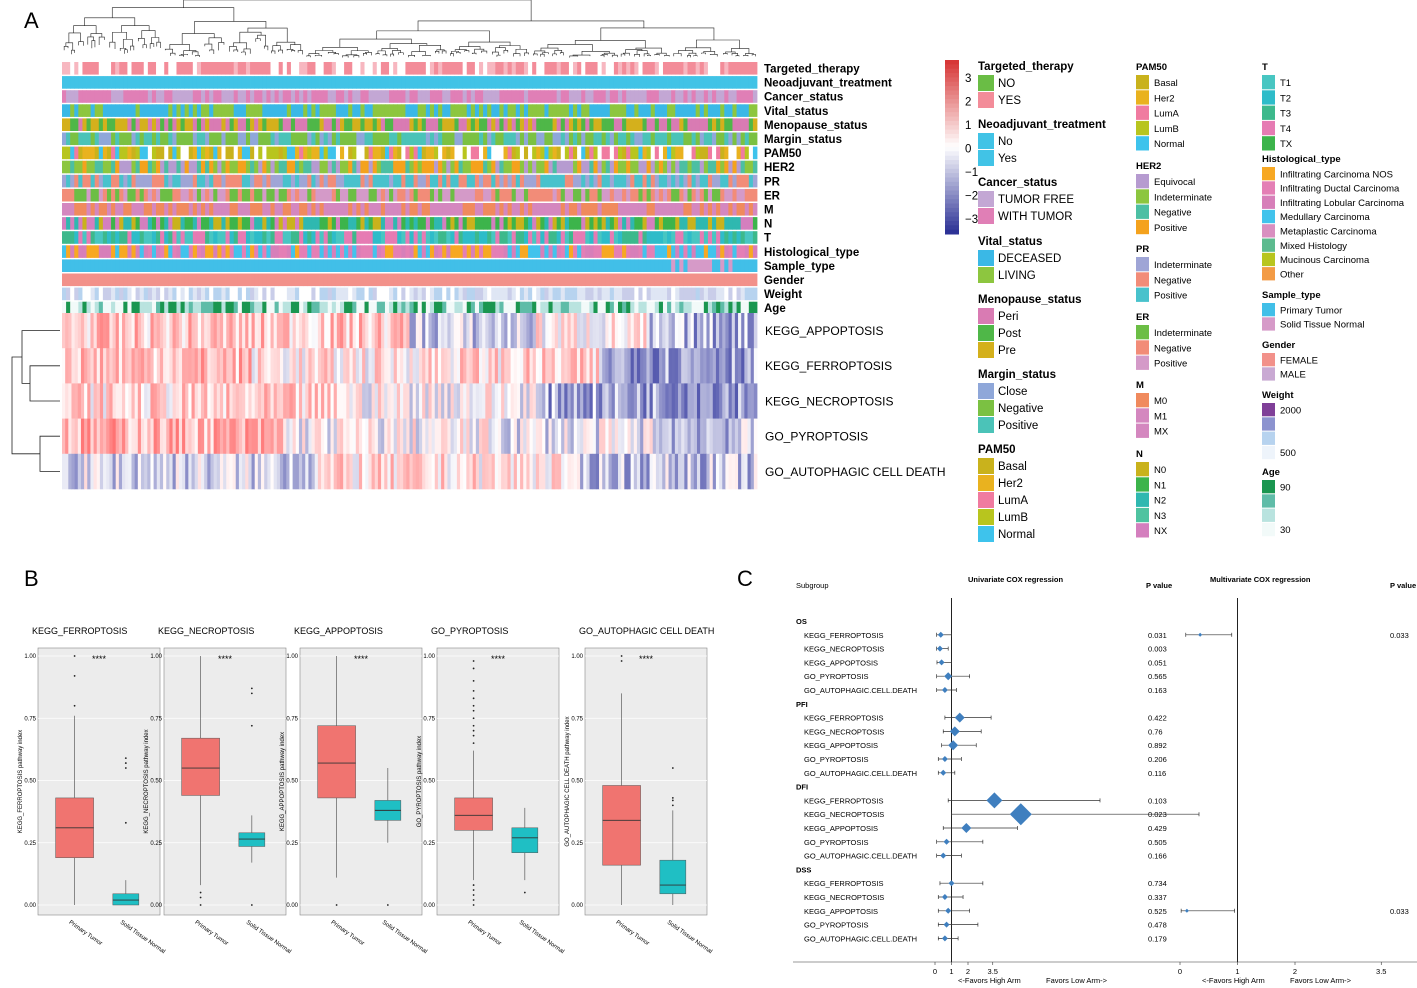 This screenshot has height=988, width=1417. Describe the element at coordinates (1159, 585) in the screenshot. I see `pvalue-header: P value` at that location.